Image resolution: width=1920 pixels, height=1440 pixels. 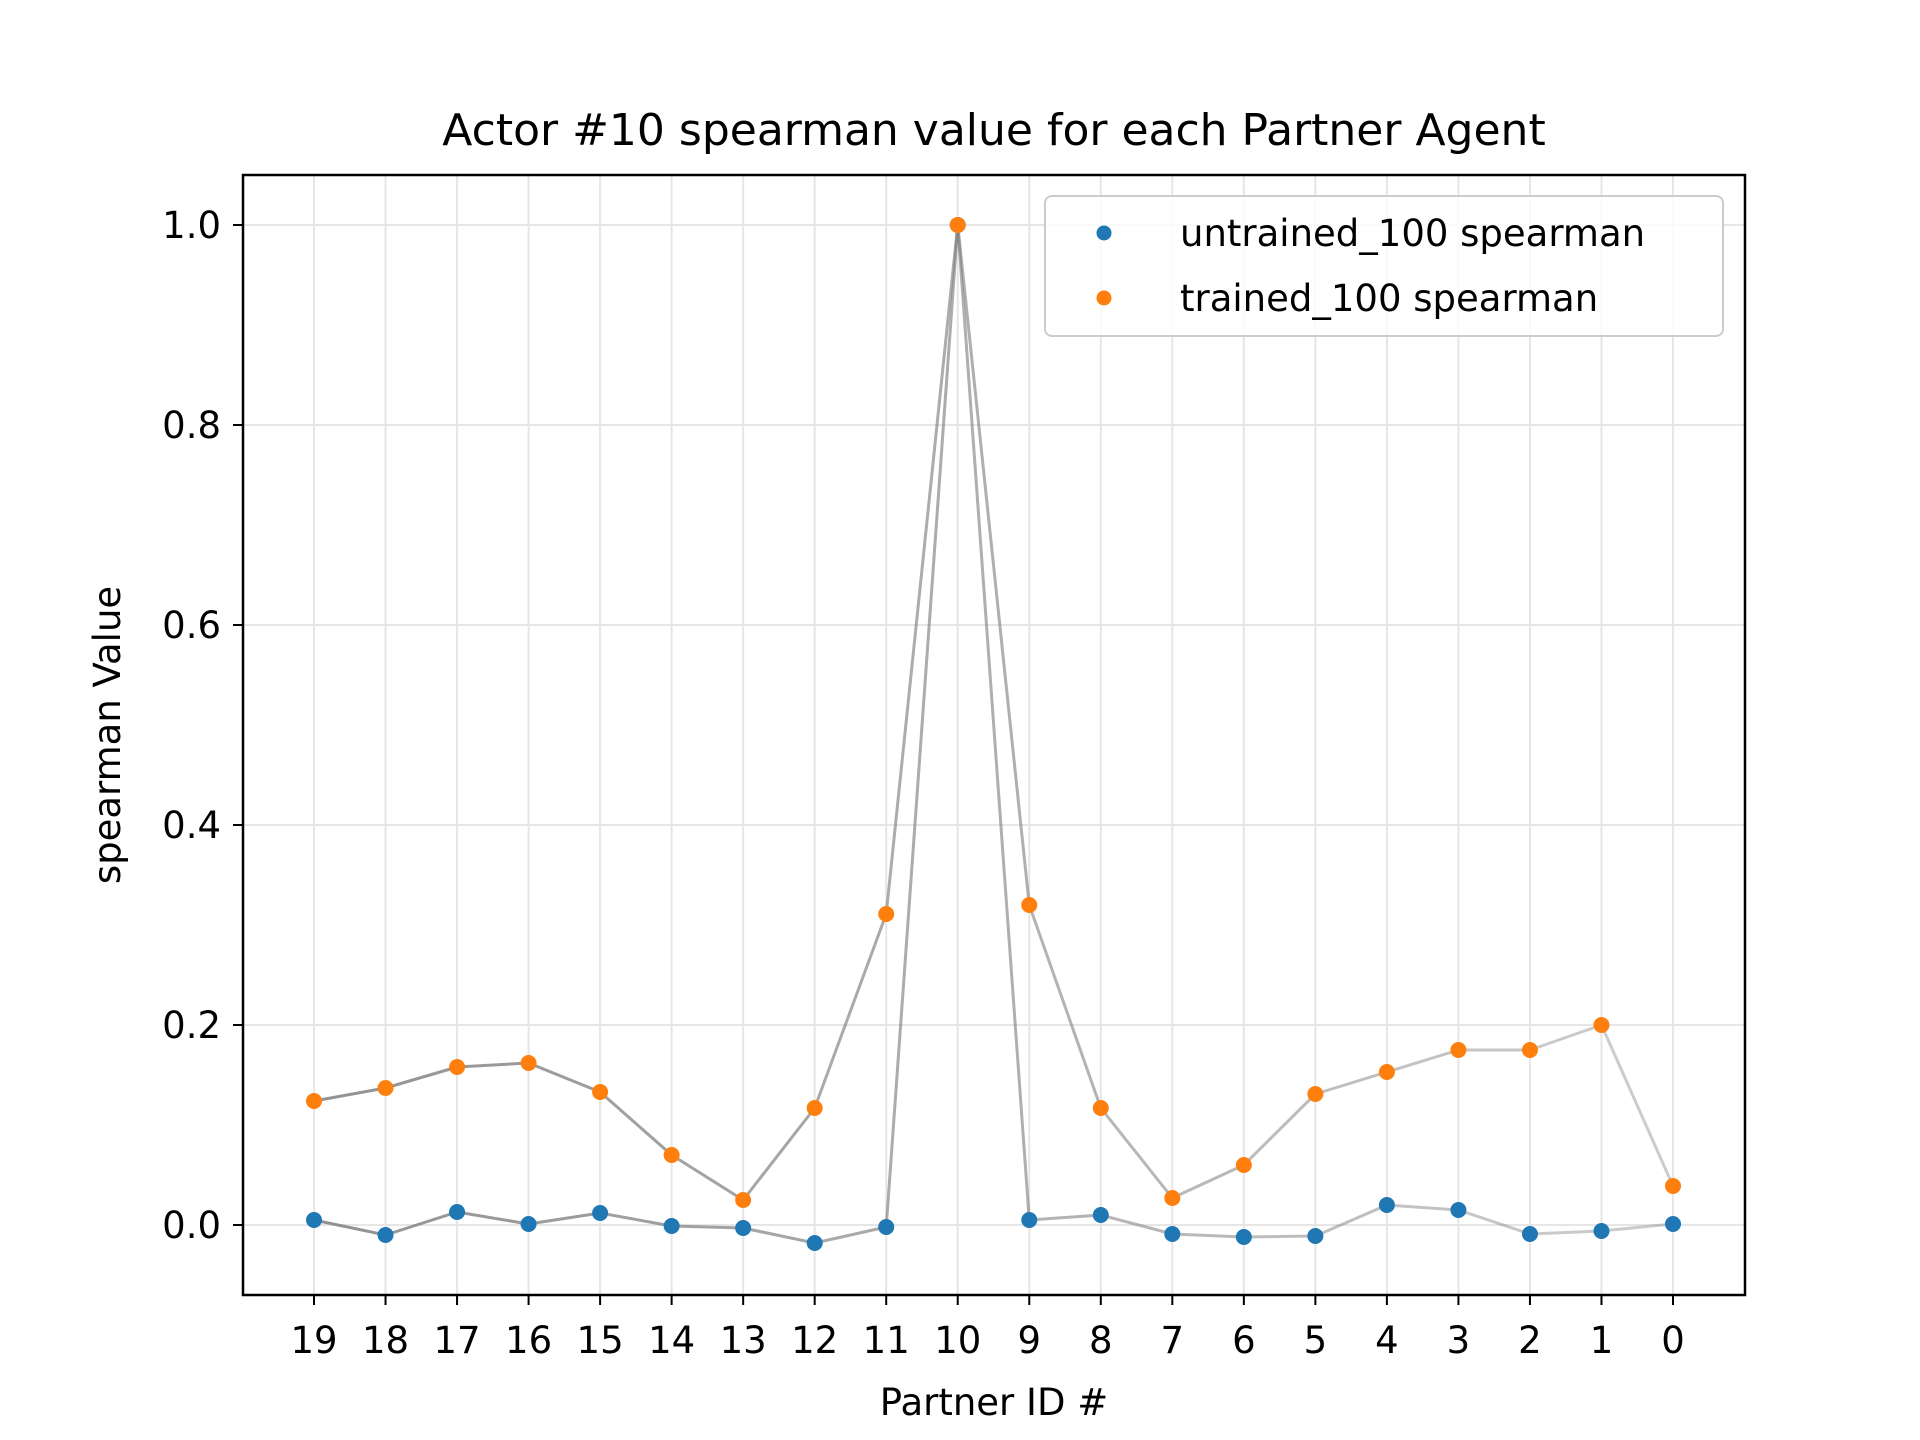 What do you see at coordinates (1316, 1340) in the screenshot?
I see `x-tick-label: 5` at bounding box center [1316, 1340].